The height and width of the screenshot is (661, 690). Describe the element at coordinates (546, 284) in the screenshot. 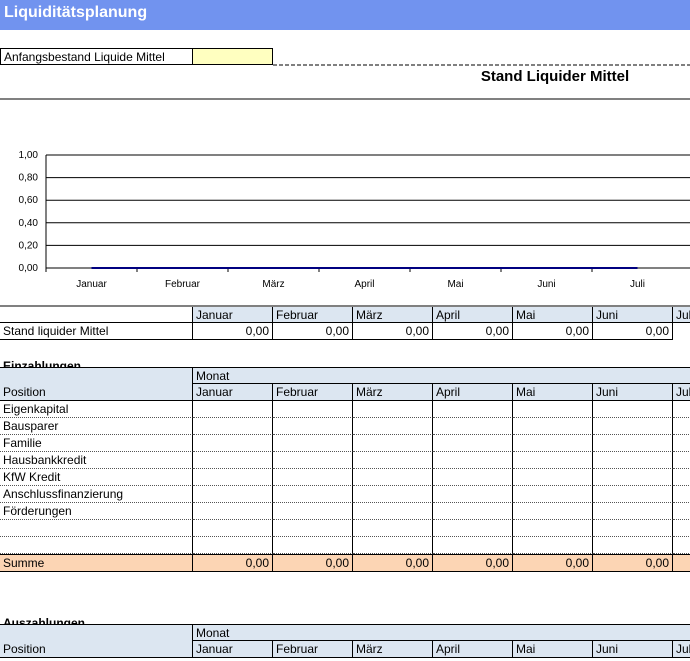

I see `x-tick-label: Juni` at that location.